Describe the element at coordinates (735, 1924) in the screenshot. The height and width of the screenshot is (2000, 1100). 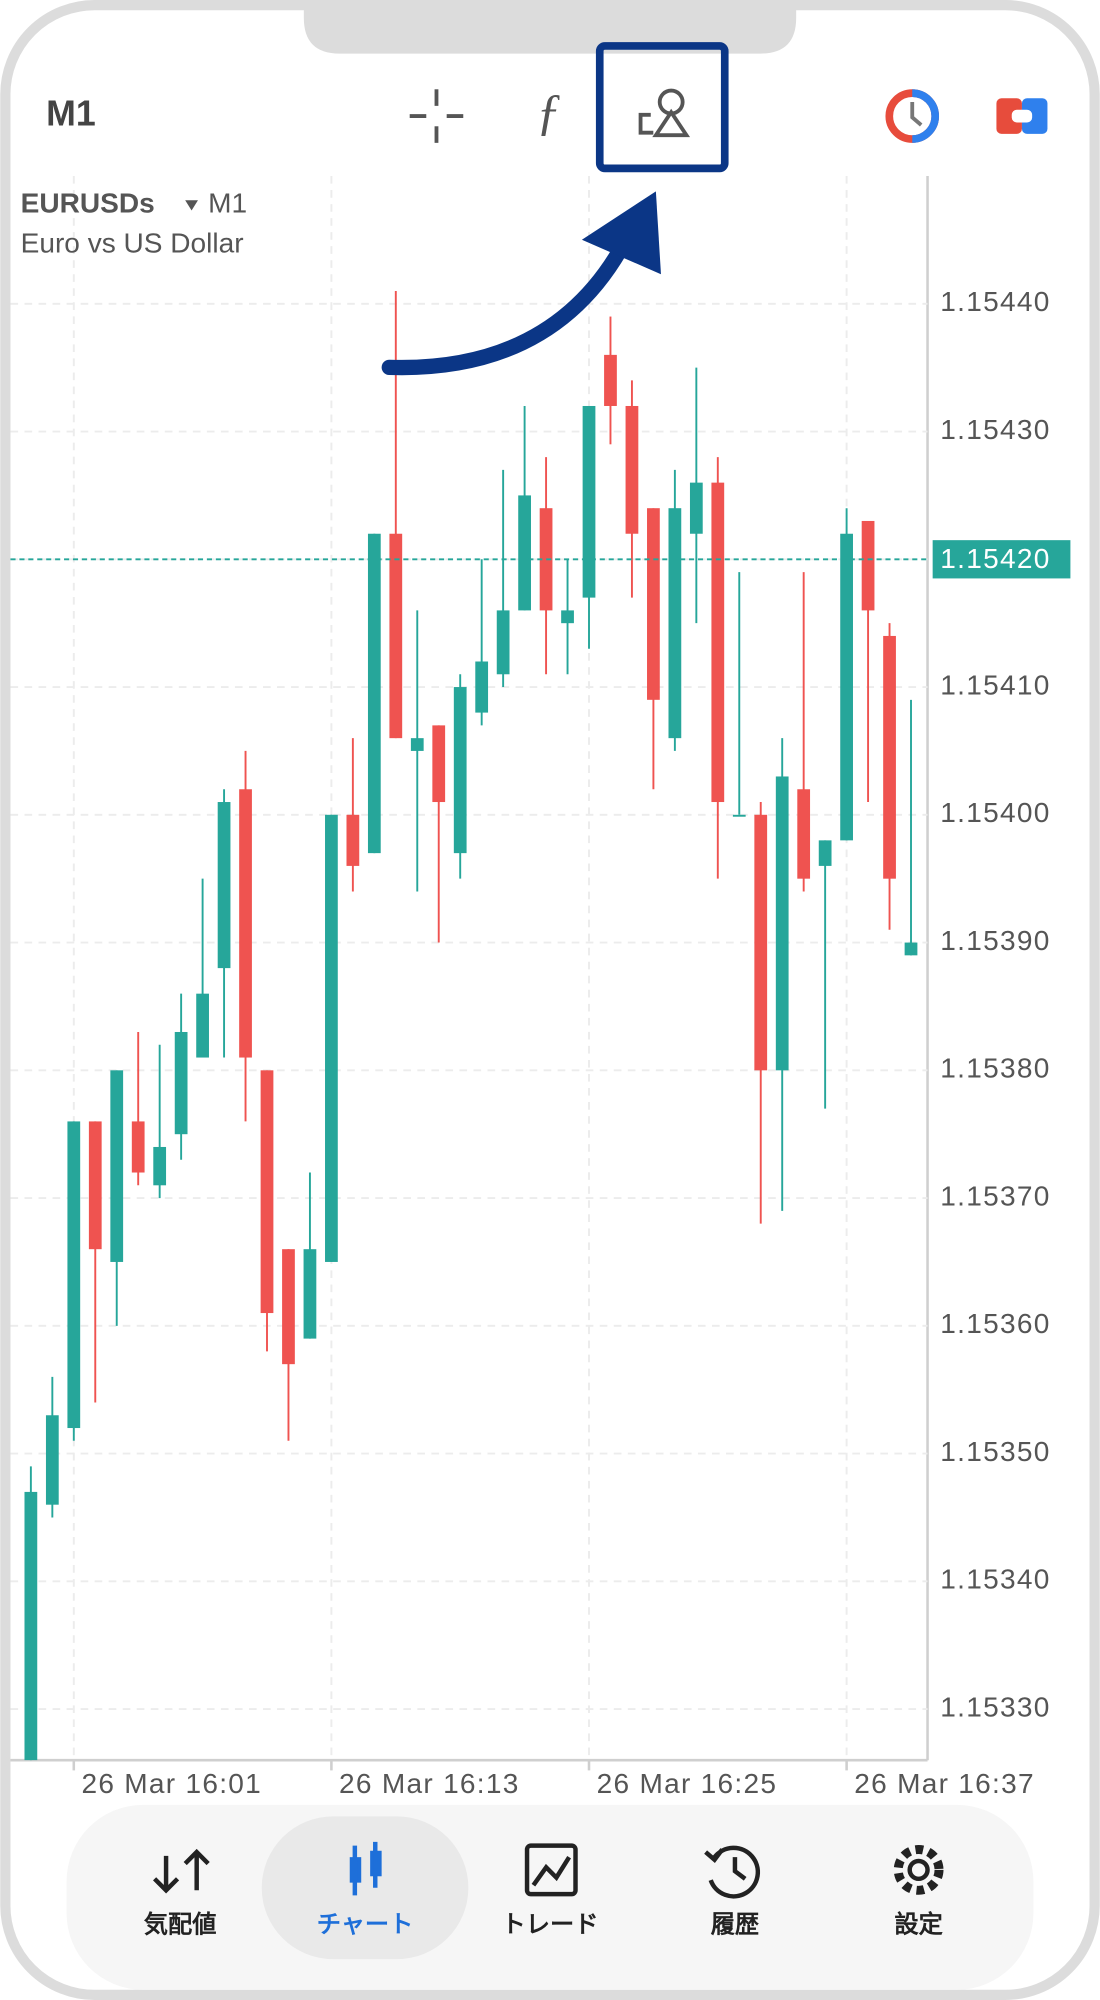
I see `nav-label: 履歴` at that location.